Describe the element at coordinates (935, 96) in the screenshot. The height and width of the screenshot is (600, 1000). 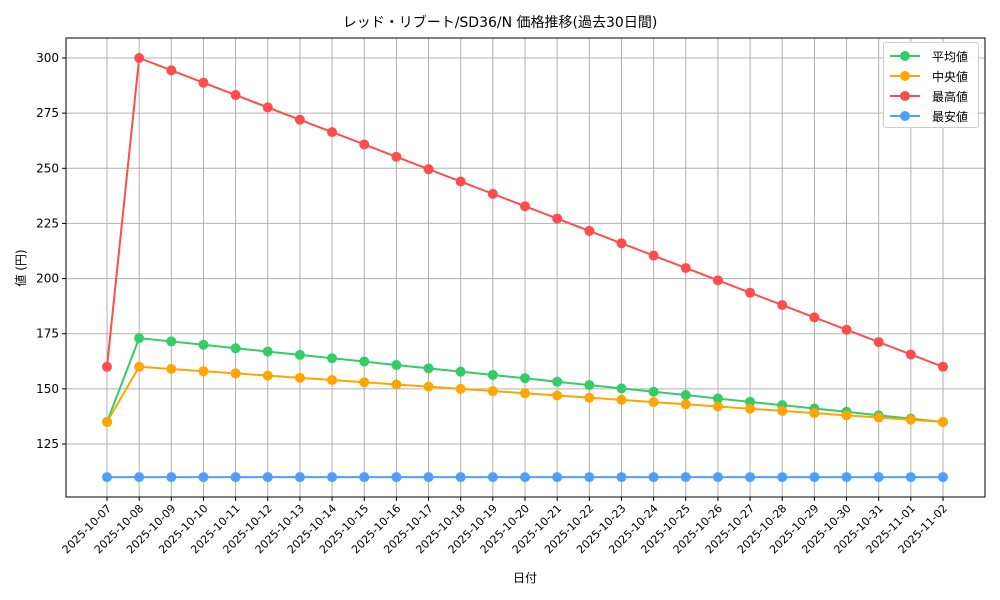
I see `legend-item-max: 最高値` at that location.